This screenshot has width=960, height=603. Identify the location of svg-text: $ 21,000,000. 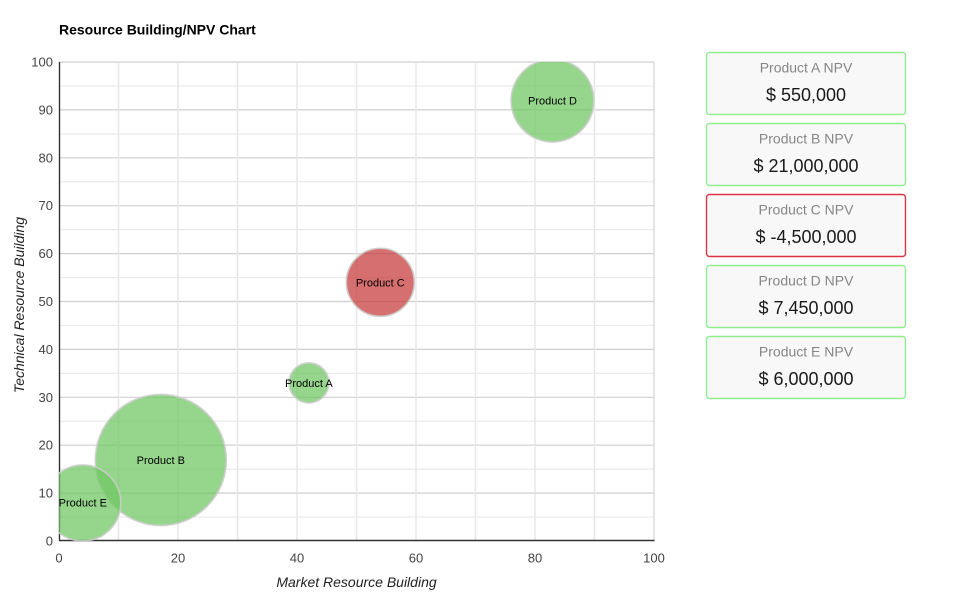
(805, 166).